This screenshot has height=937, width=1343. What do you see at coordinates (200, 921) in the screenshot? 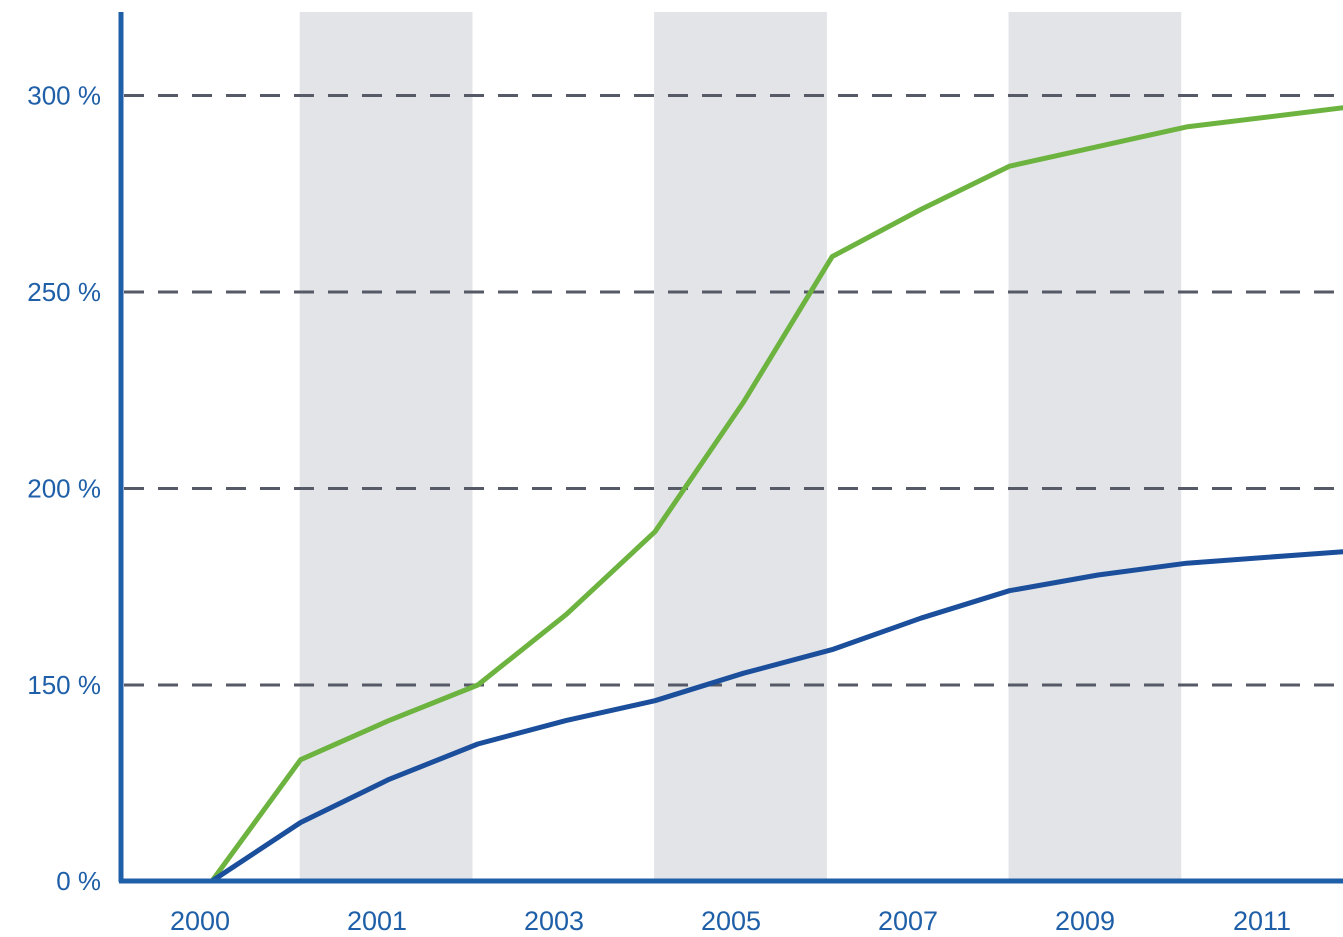
I see `x-tick-label: 2000` at bounding box center [200, 921].